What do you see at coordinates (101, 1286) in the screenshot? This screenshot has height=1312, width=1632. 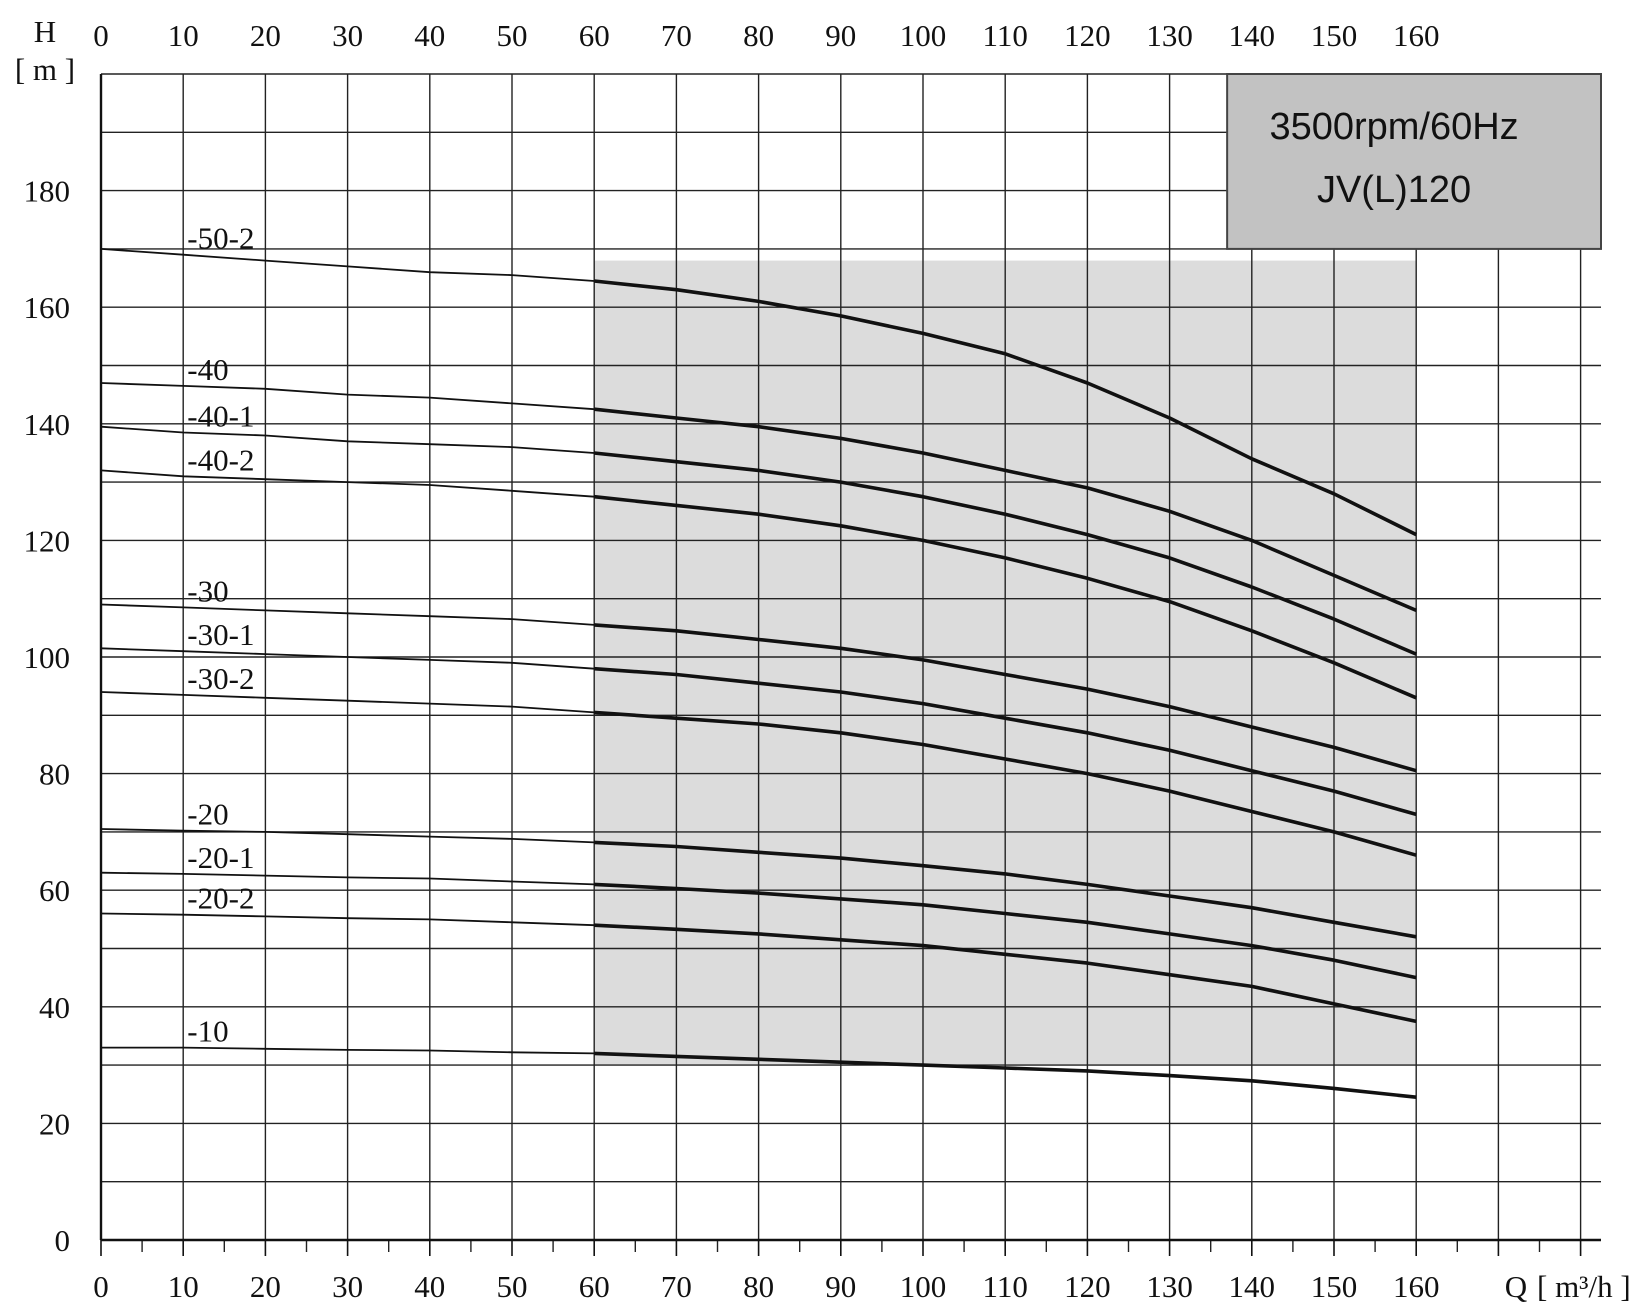 I see `x-tick-label: 0` at bounding box center [101, 1286].